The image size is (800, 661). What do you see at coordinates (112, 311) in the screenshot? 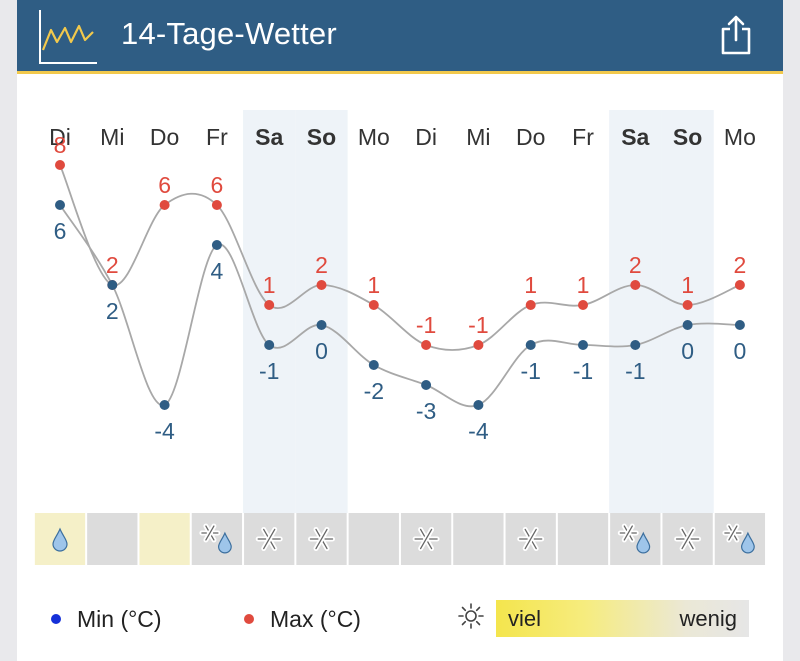
I see `min-label: 2` at bounding box center [112, 311].